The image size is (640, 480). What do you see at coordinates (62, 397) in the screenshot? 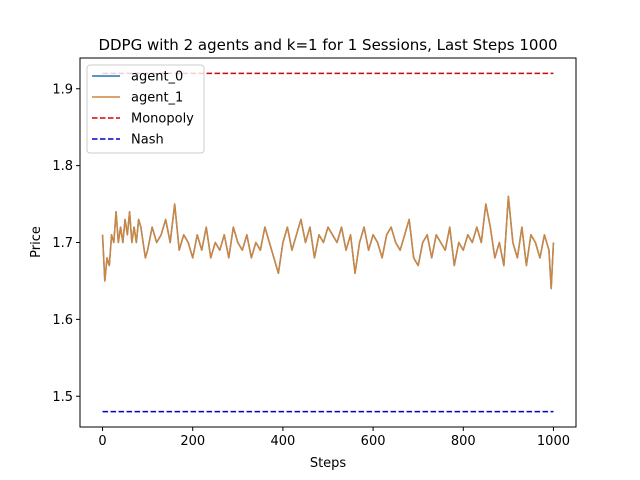
I see `y-tick-label: 1.5` at bounding box center [62, 397].